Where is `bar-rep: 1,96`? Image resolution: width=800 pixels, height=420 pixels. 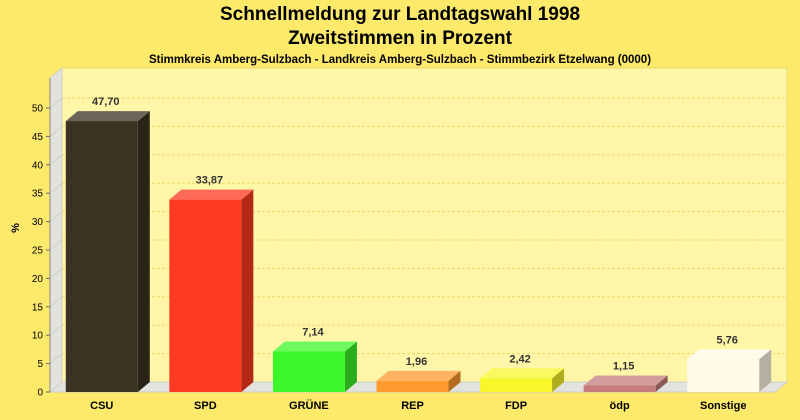 bar-rep: 1,96 is located at coordinates (418, 374).